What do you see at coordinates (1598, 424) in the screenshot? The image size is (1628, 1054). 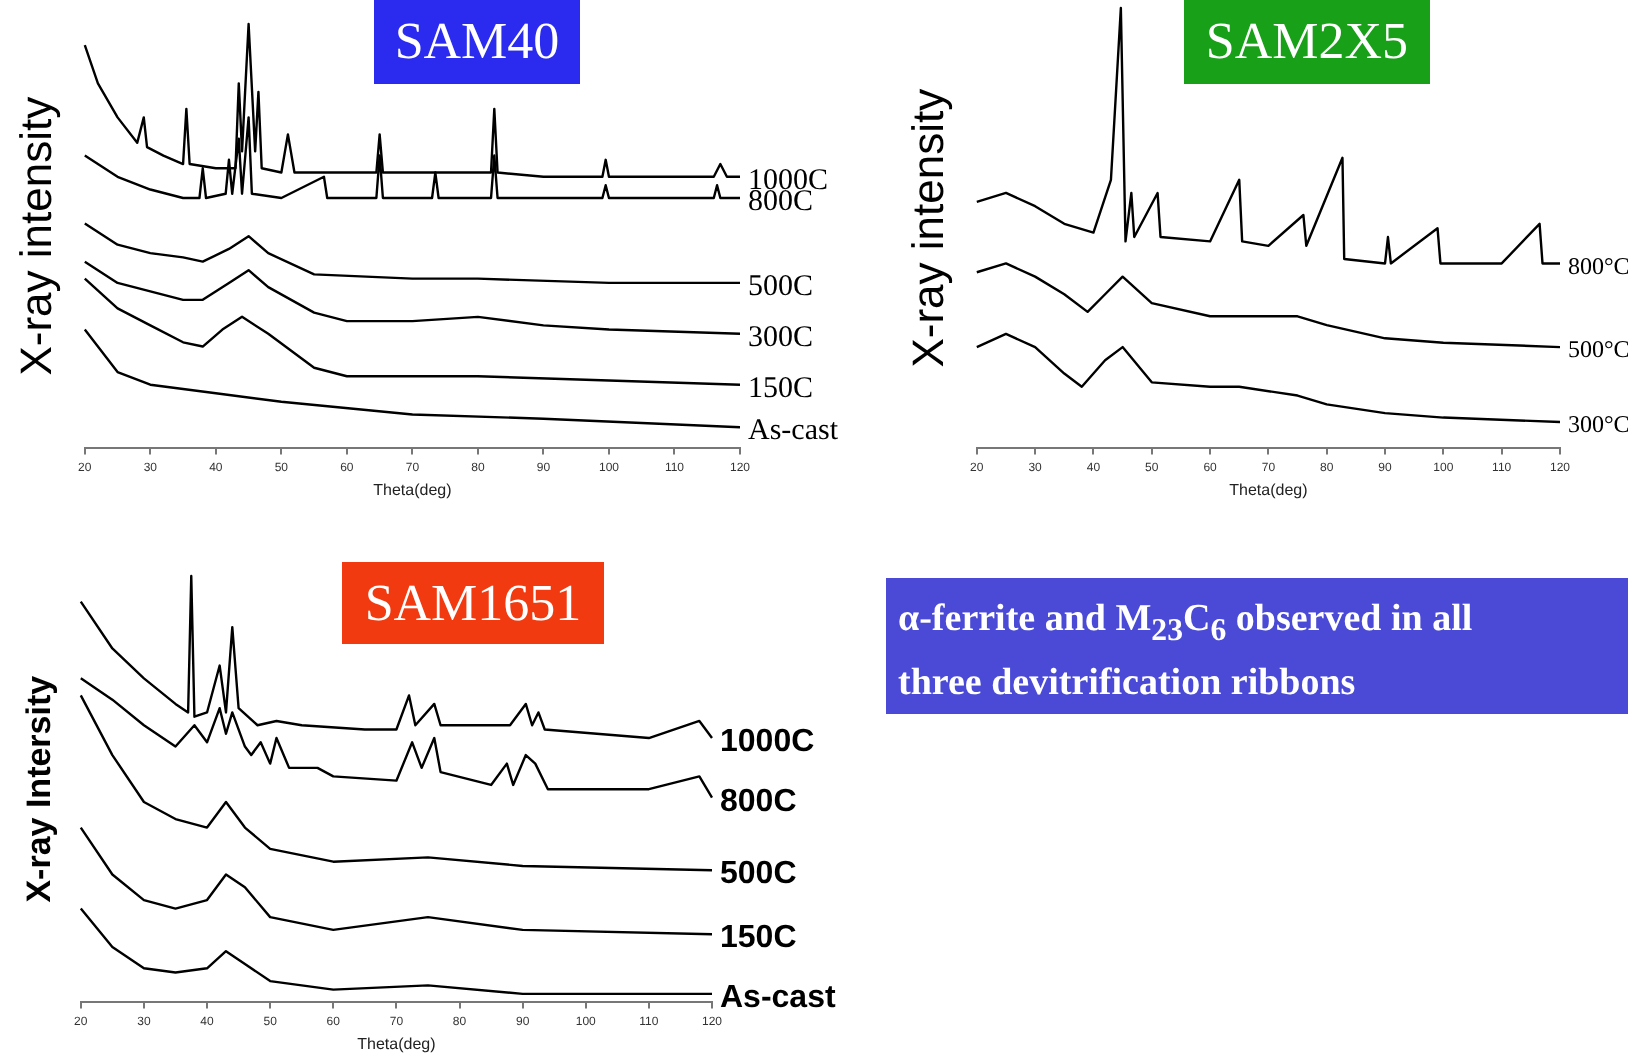 I see `series-label: 300°C` at bounding box center [1598, 424].